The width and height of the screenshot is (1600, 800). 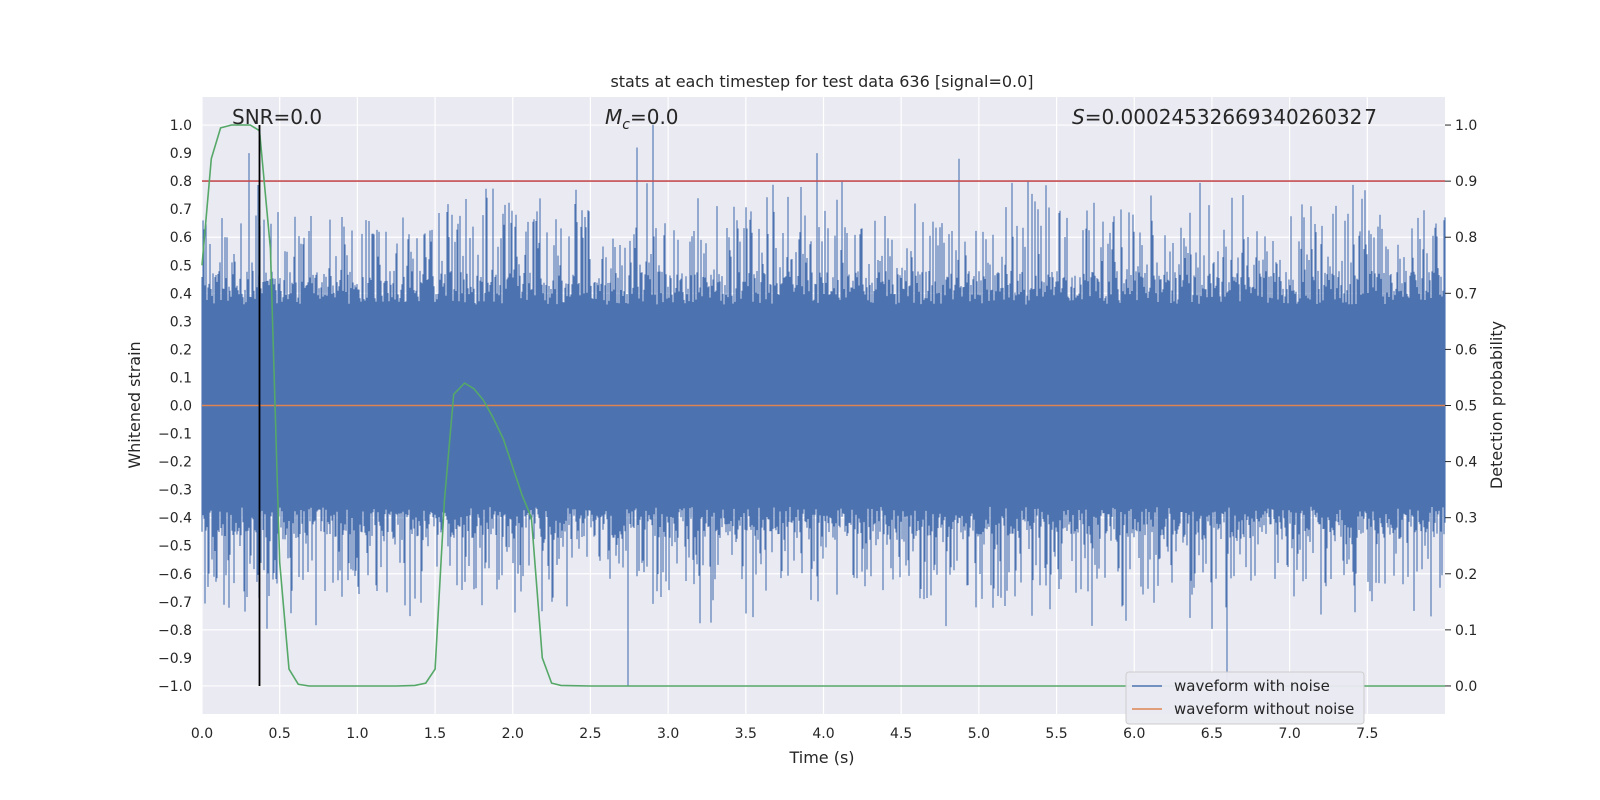 I want to click on y2-axis-label: Detection probability, so click(x=1496, y=405).